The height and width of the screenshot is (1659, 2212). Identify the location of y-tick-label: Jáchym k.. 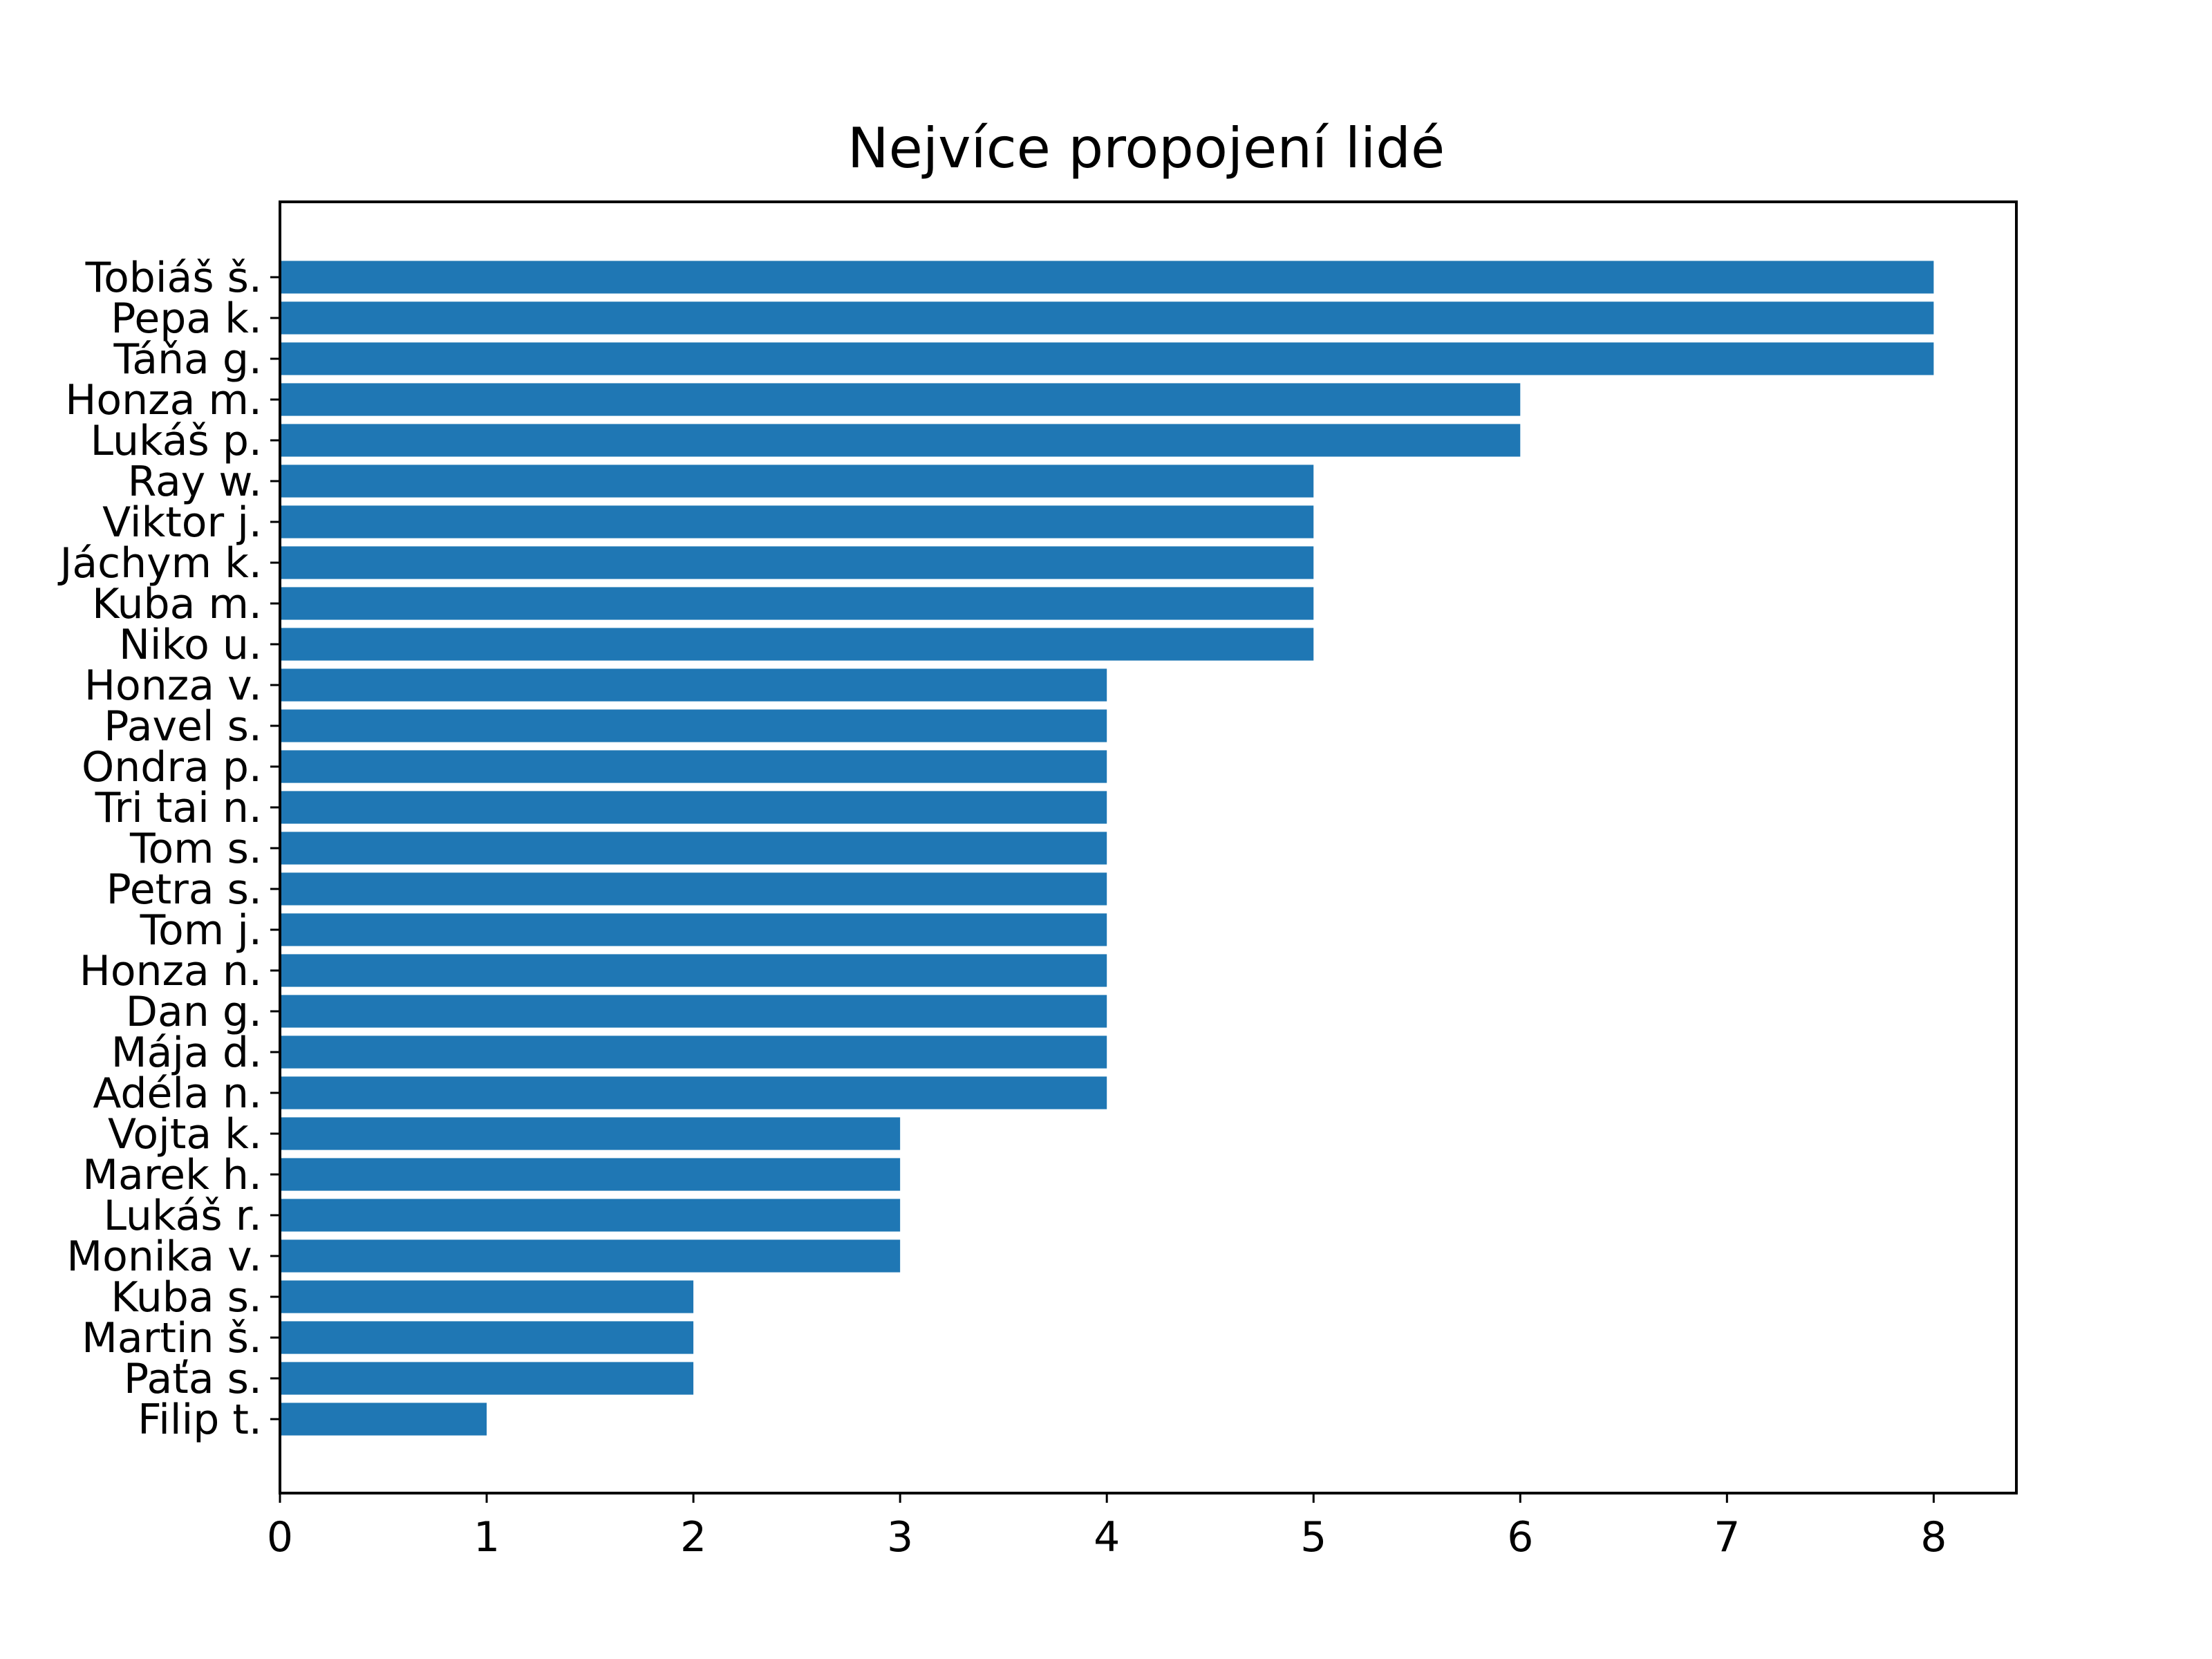
(159, 563).